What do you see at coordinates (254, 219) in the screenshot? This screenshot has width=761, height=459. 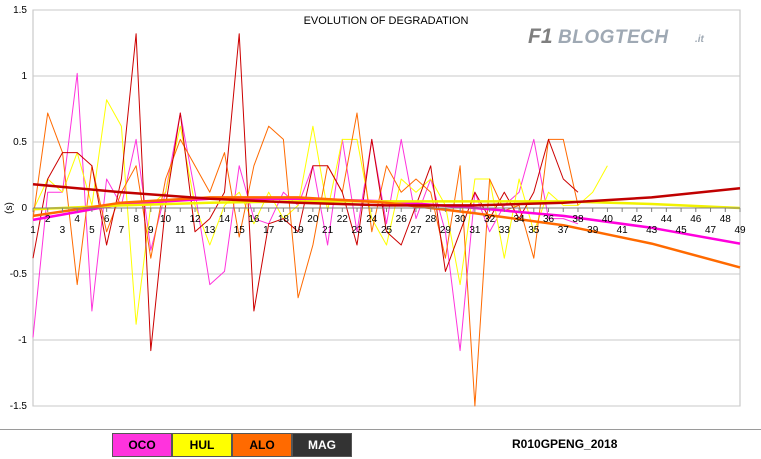 I see `x-tick-label: 16` at bounding box center [254, 219].